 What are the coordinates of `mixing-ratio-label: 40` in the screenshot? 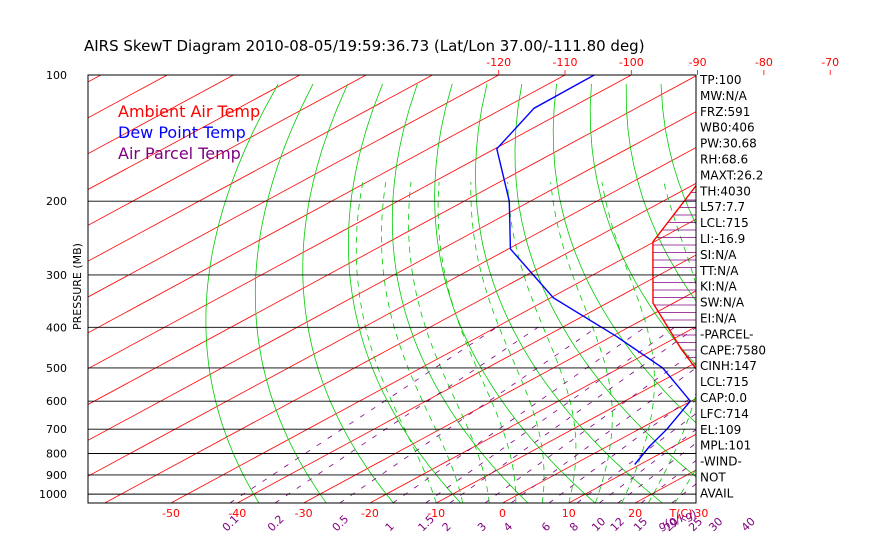 It's located at (748, 524).